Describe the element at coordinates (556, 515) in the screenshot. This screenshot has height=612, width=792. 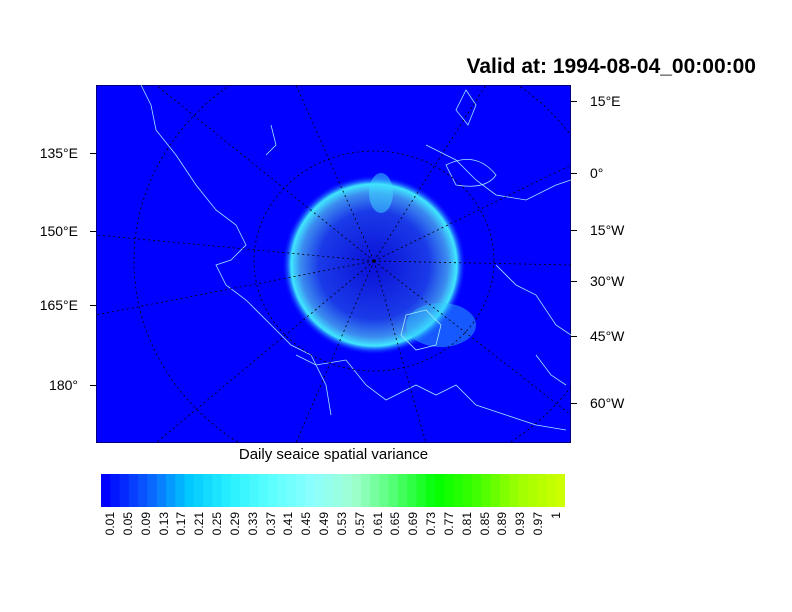
I see `colorbar-label: 1` at that location.